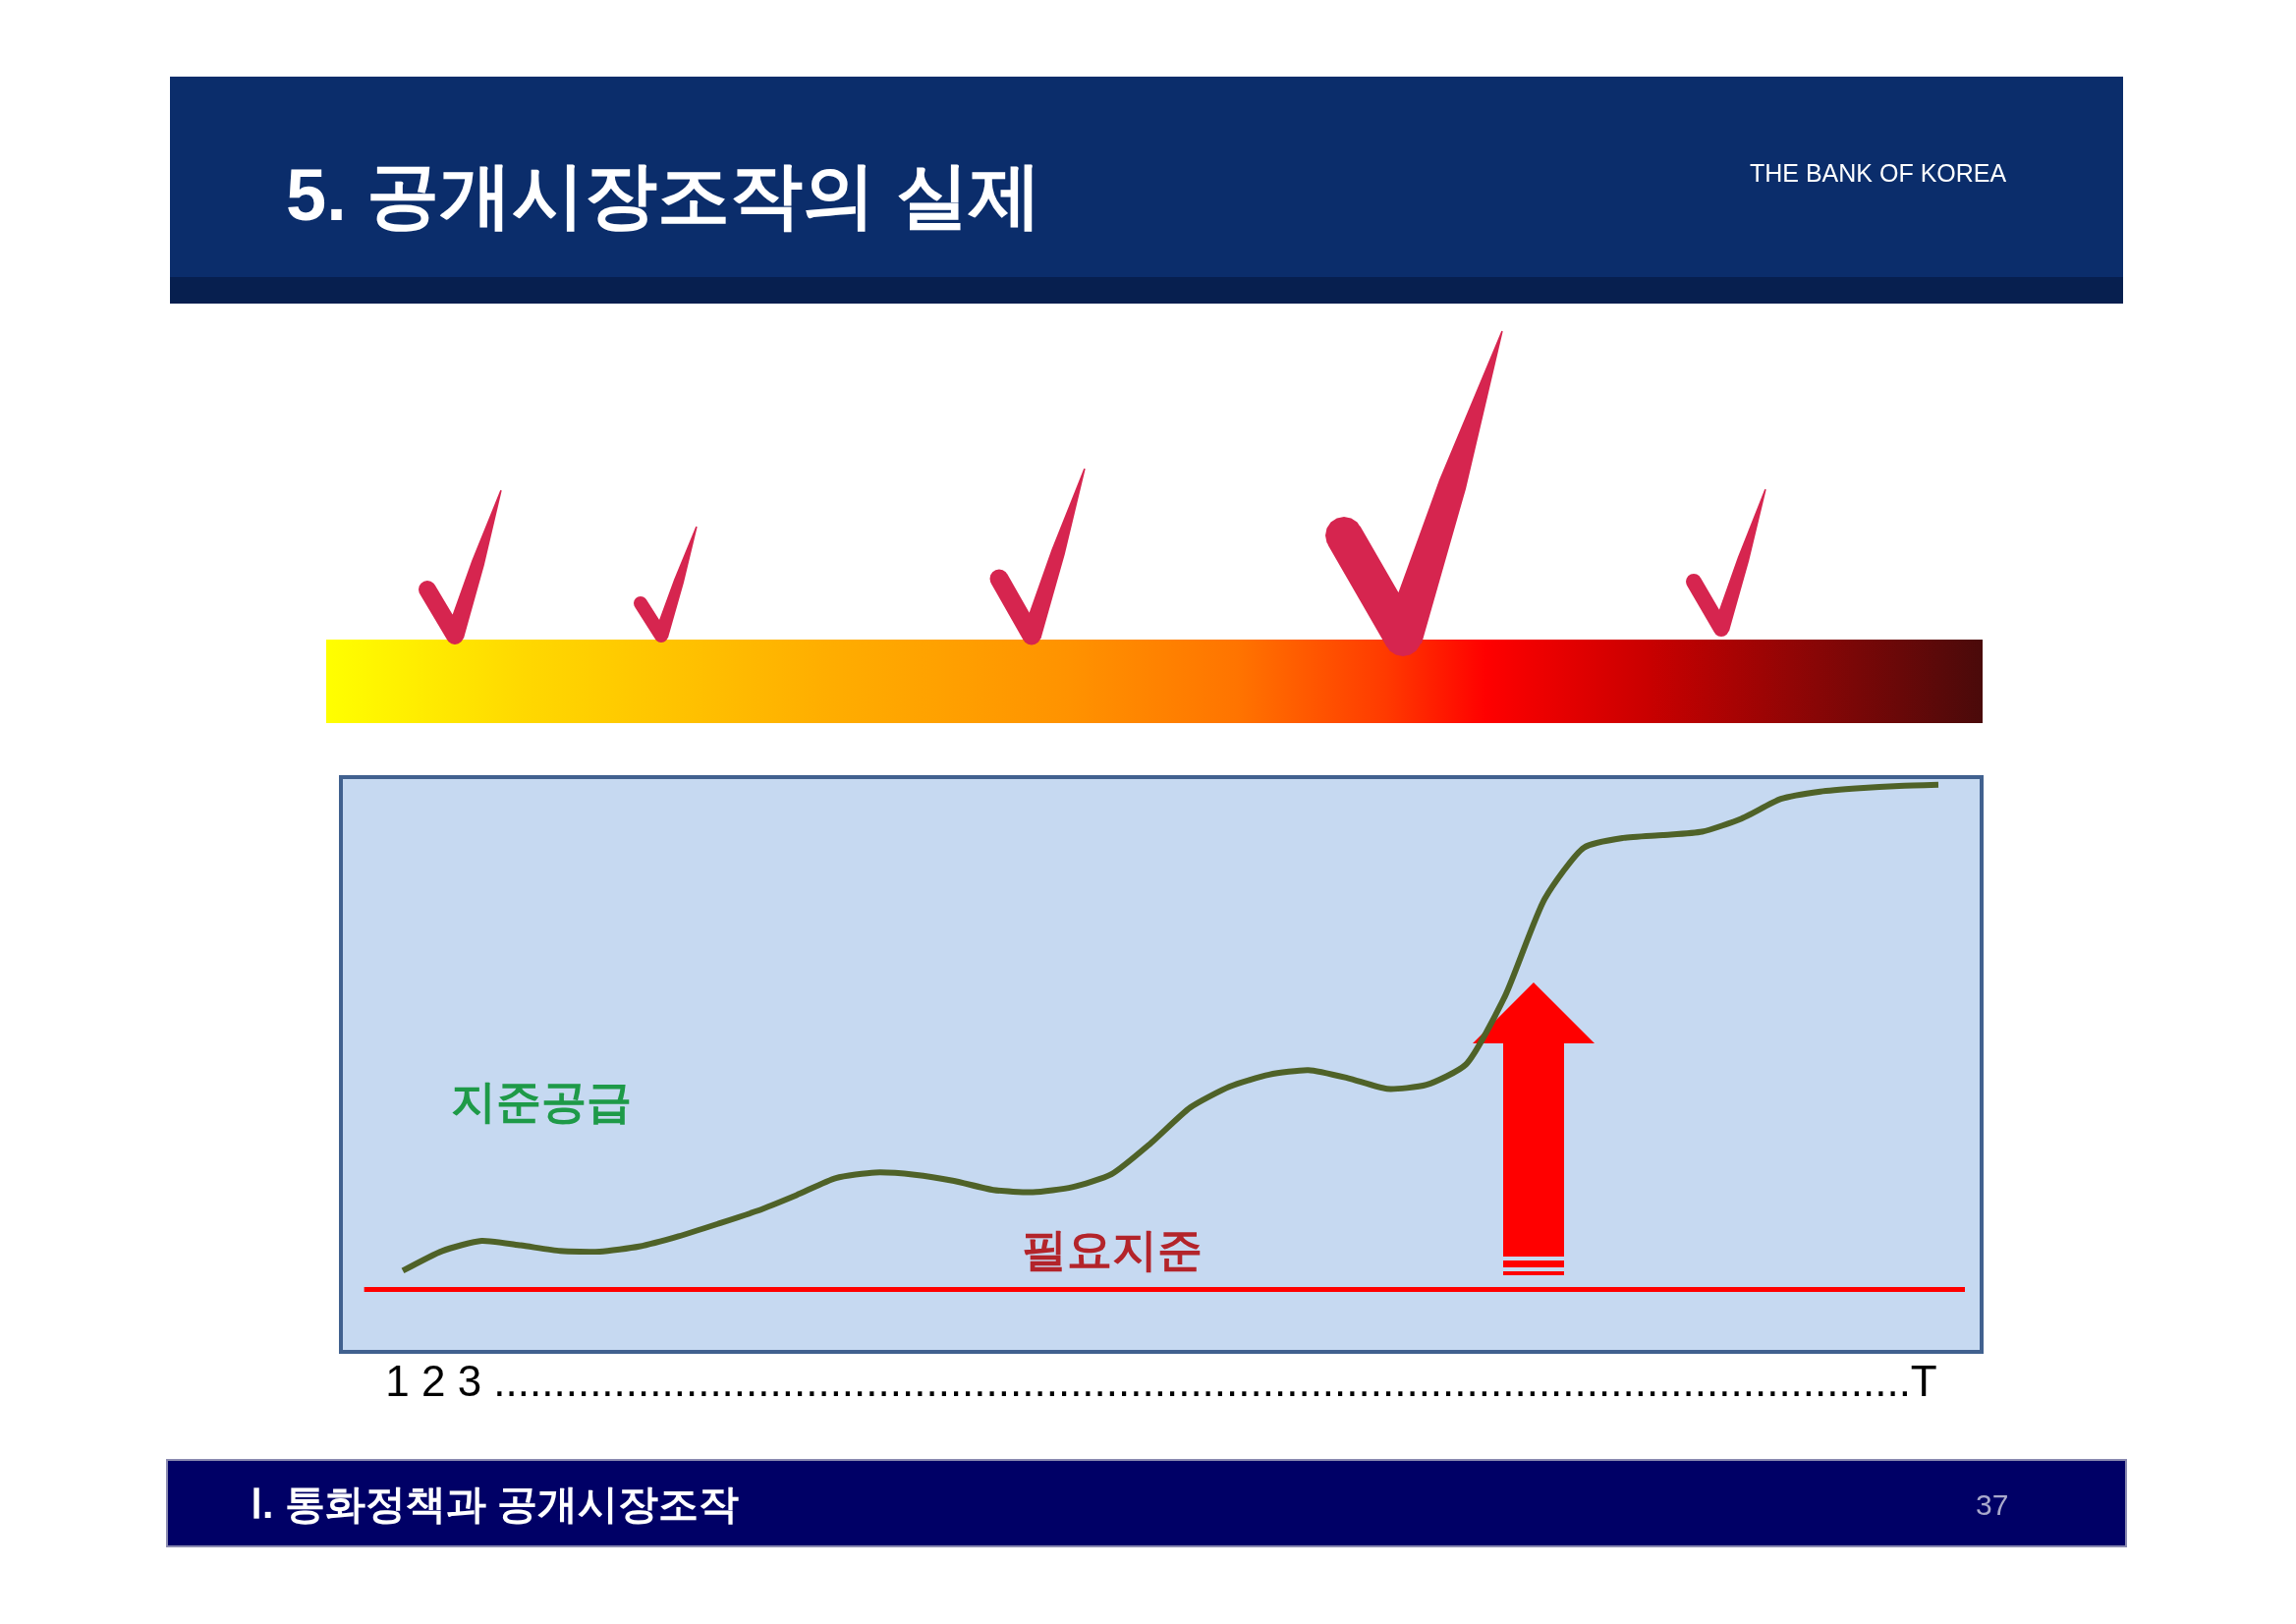 This screenshot has height=1624, width=2296. I want to click on chart-title: 5. 공개시장조작의 실제, so click(663, 194).